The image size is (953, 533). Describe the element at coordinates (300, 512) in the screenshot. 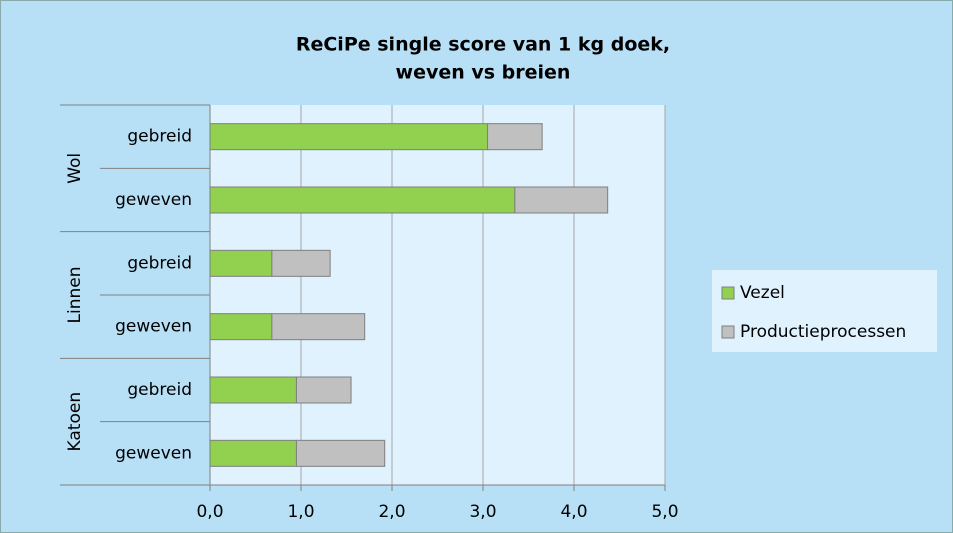

I see `x-tick-label: 1,0` at that location.